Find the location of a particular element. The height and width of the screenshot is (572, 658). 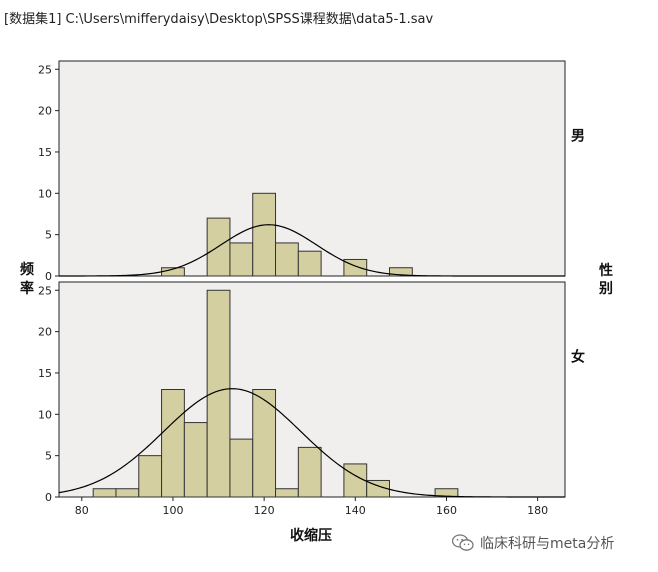

facet-label: 男 is located at coordinates (578, 137).